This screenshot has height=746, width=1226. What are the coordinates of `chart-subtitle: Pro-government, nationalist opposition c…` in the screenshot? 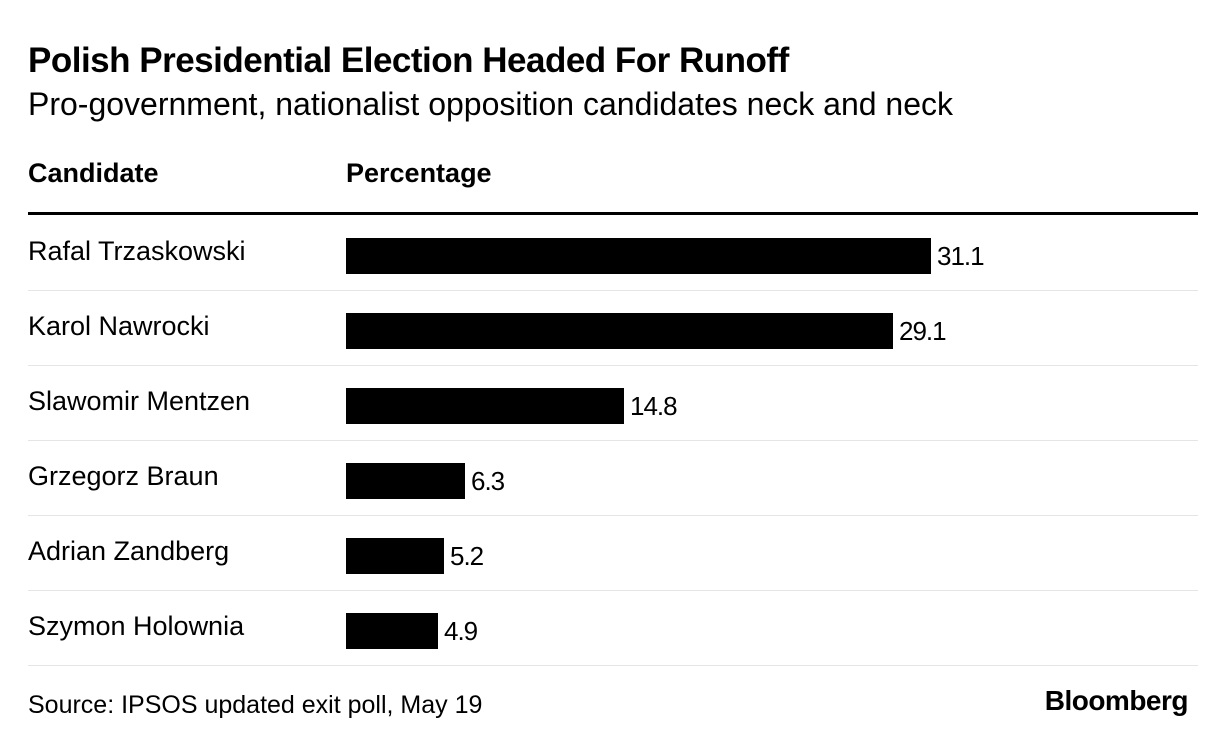 It's located at (491, 104).